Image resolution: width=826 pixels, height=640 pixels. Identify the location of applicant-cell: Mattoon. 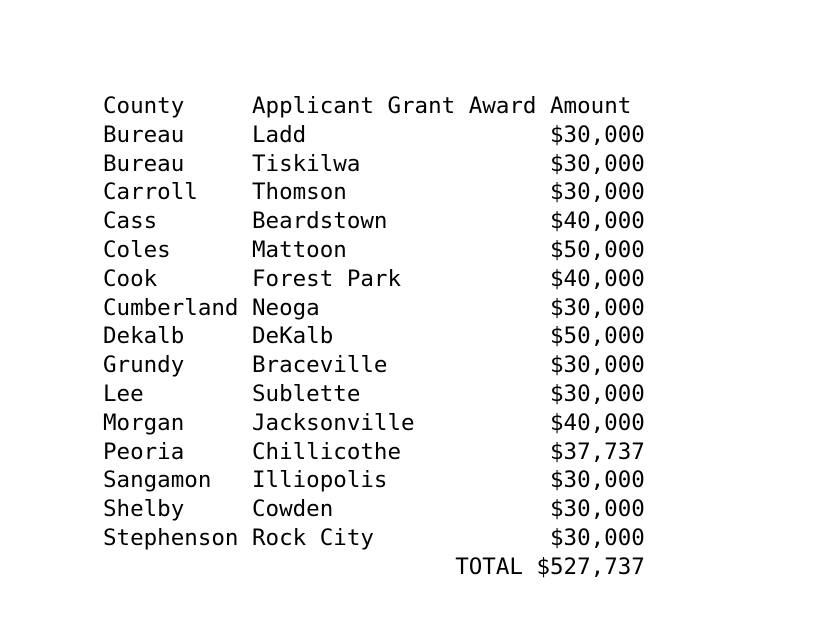
(299, 249).